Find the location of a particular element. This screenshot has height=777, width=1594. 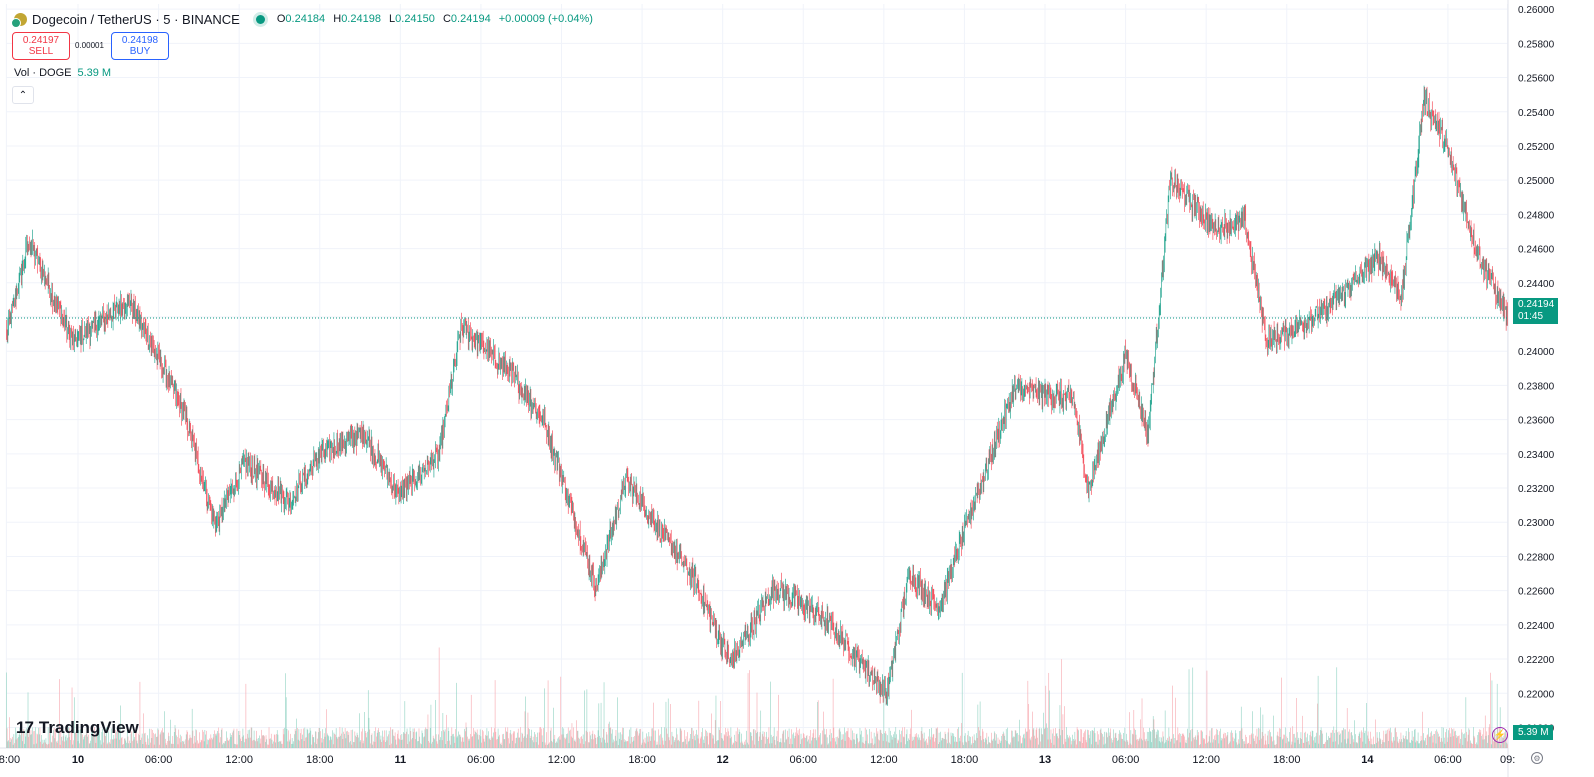

x-tick-label: 14 is located at coordinates (1367, 760).